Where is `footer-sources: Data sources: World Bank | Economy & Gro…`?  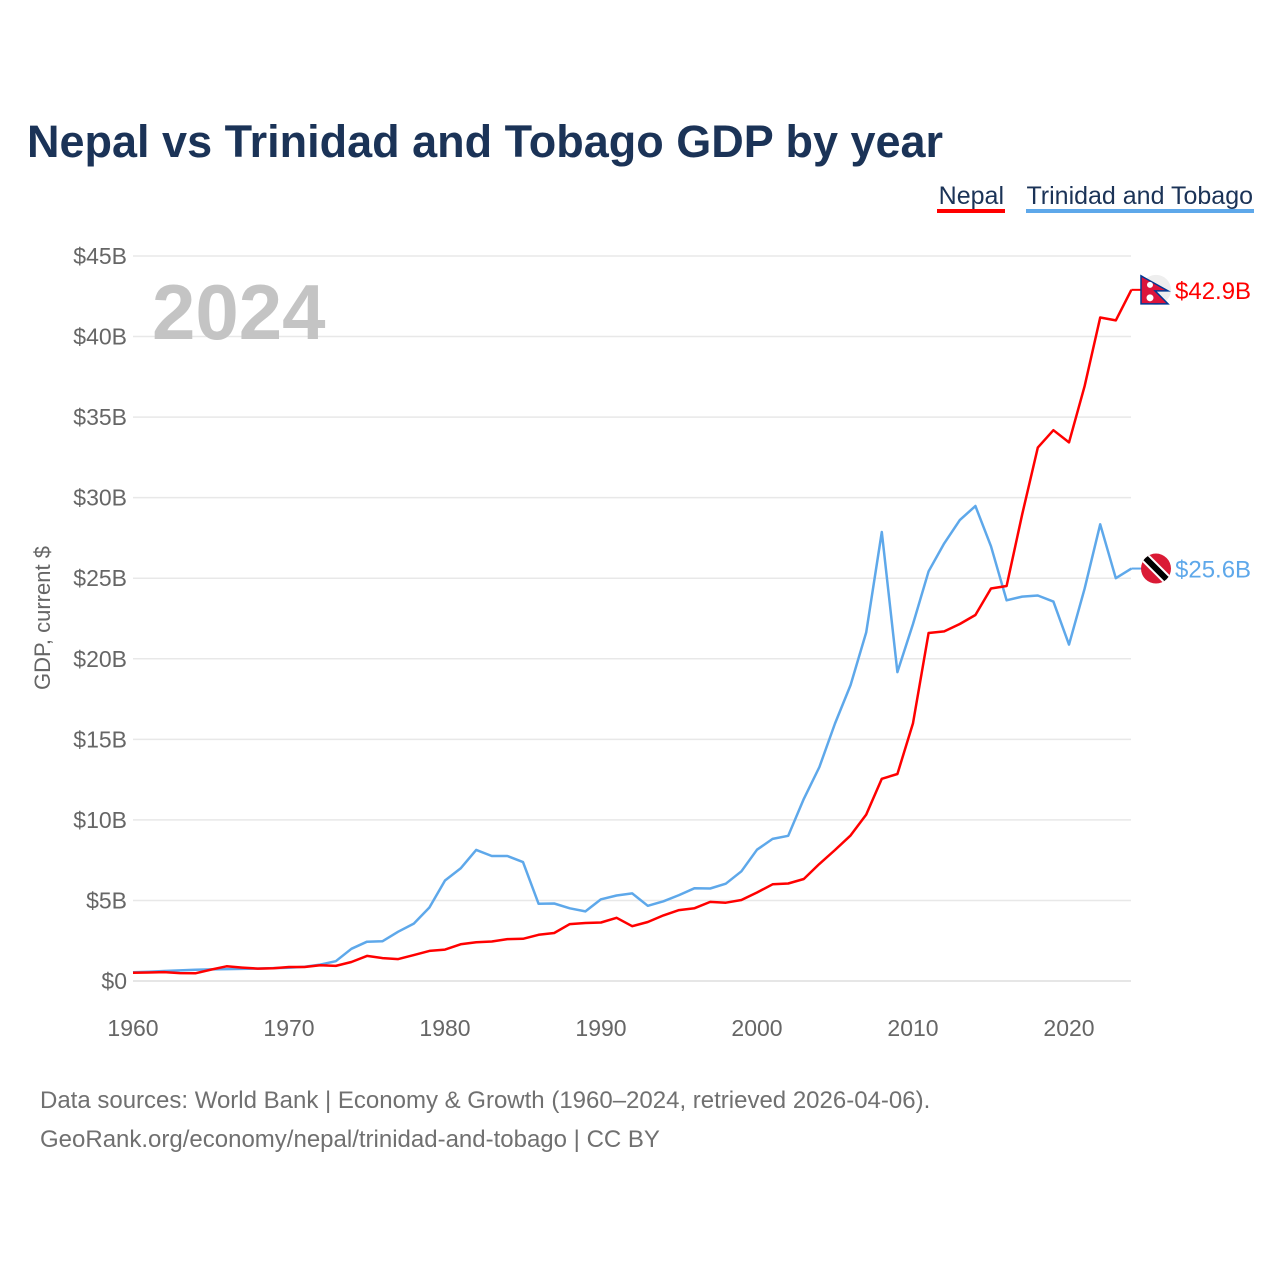 footer-sources: Data sources: World Bank | Economy & Gro… is located at coordinates (485, 1100).